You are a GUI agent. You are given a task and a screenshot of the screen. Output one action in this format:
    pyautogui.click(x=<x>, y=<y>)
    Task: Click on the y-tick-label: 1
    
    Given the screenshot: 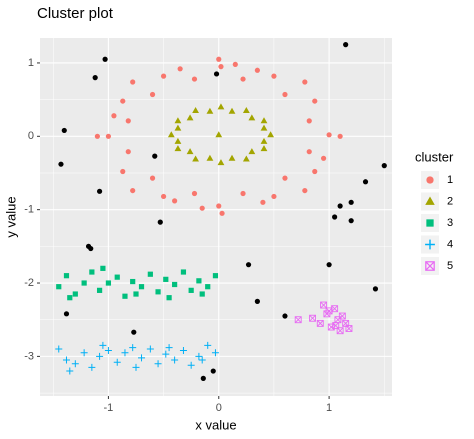 What is the action you would take?
    pyautogui.click(x=31, y=63)
    